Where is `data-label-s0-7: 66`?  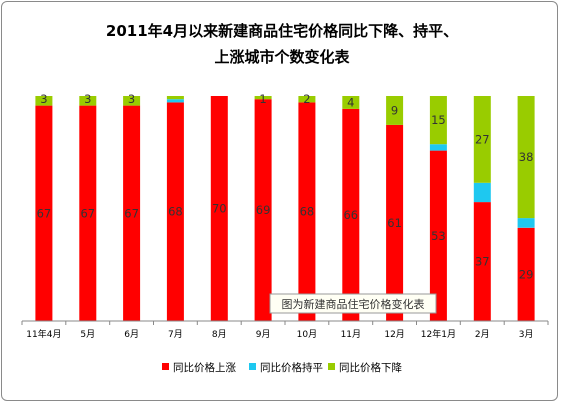
data-label-s0-7: 66 is located at coordinates (350, 215).